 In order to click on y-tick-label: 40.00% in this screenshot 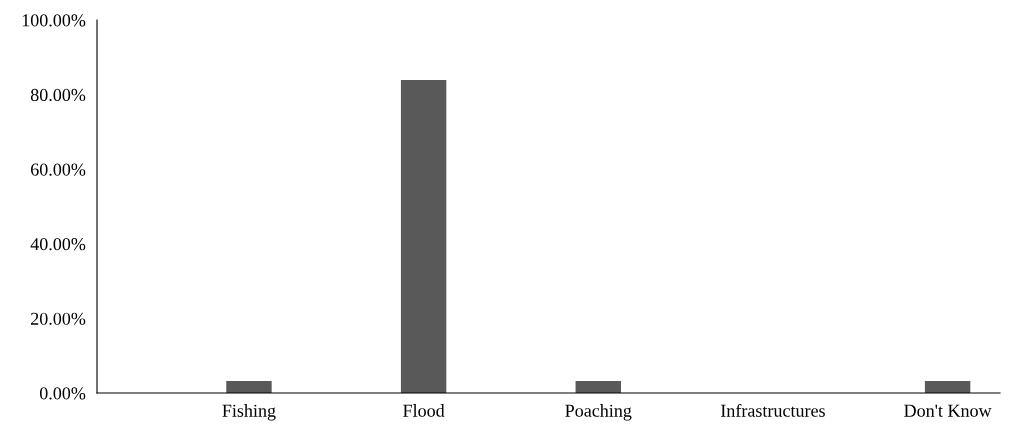, I will do `click(58, 244)`.